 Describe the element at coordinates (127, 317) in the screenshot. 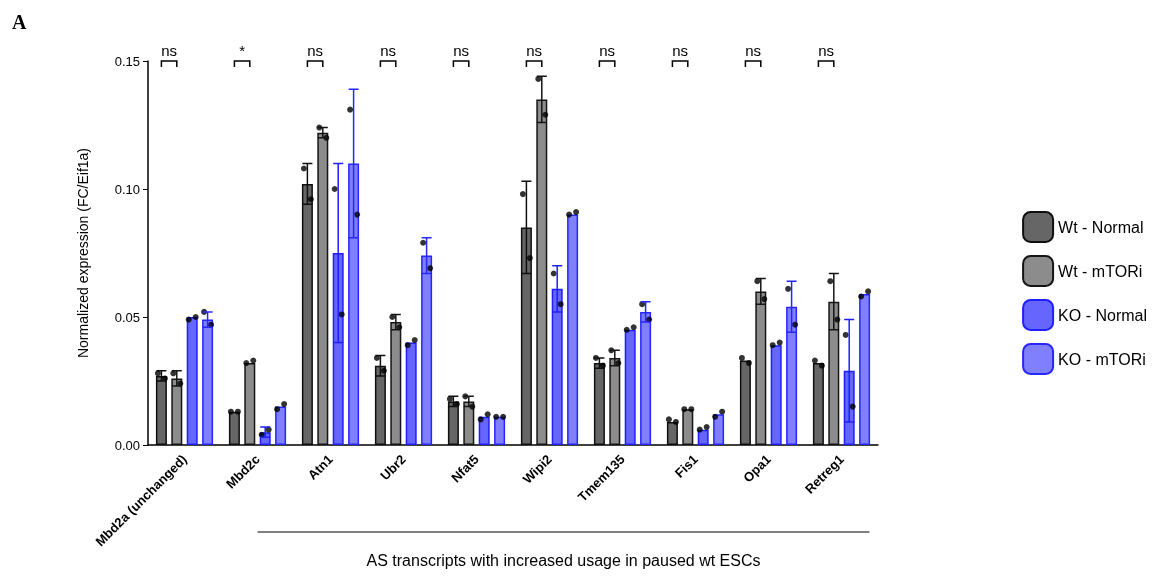

I see `y-tick-label: 0.05` at that location.